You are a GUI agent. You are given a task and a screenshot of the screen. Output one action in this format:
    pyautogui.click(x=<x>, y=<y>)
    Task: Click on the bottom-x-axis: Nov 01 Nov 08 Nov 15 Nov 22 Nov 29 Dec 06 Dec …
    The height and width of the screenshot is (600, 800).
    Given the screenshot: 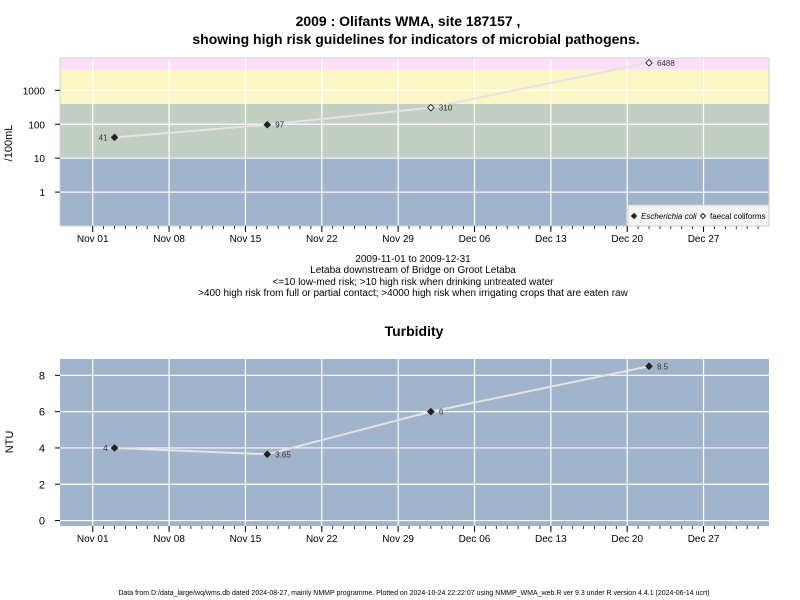 What is the action you would take?
    pyautogui.click(x=418, y=535)
    